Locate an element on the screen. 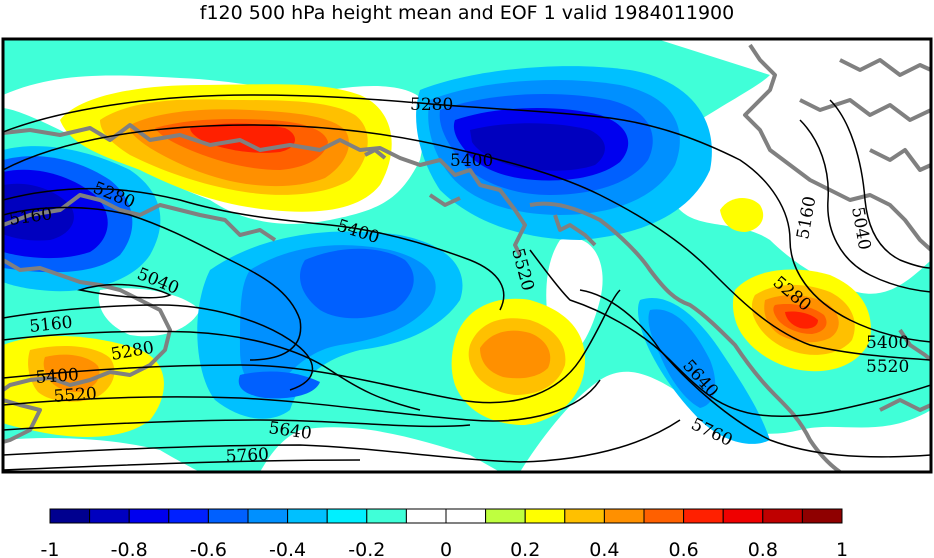 This screenshot has height=558, width=934. colorbar-tick-label: -1 is located at coordinates (50, 548).